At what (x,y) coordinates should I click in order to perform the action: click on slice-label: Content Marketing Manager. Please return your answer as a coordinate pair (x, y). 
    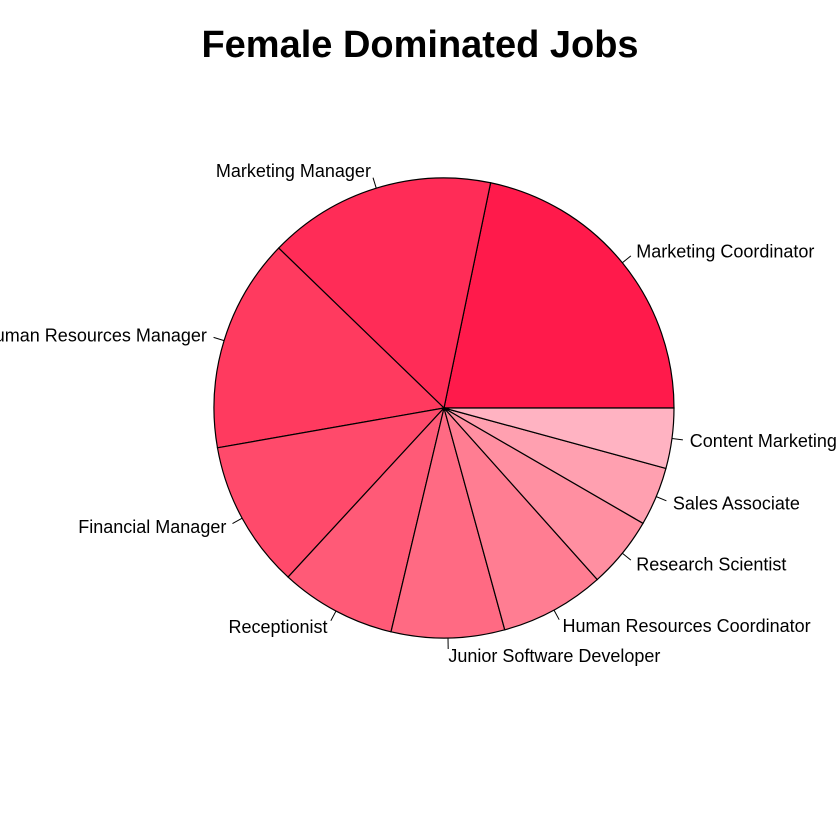
    Looking at the image, I should click on (765, 441).